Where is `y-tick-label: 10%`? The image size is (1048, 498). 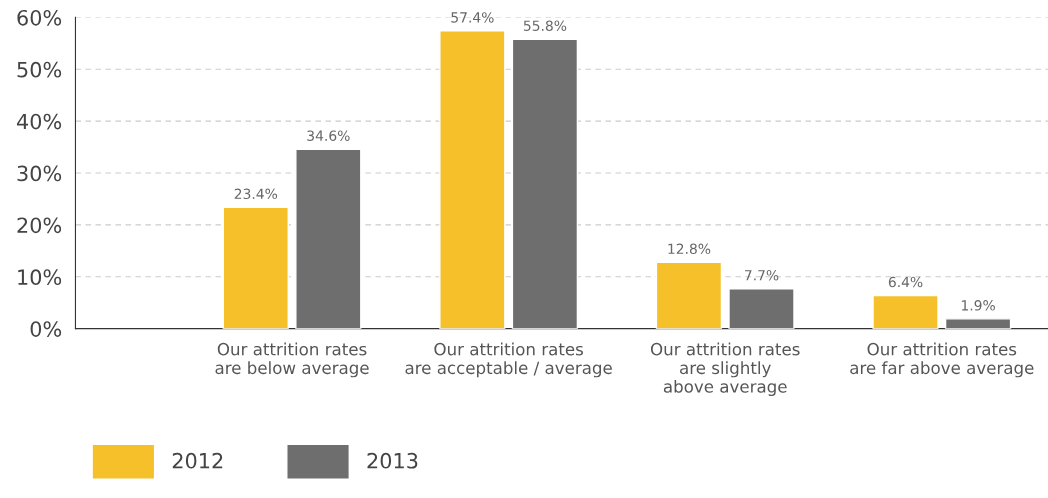
y-tick-label: 10% is located at coordinates (40, 277).